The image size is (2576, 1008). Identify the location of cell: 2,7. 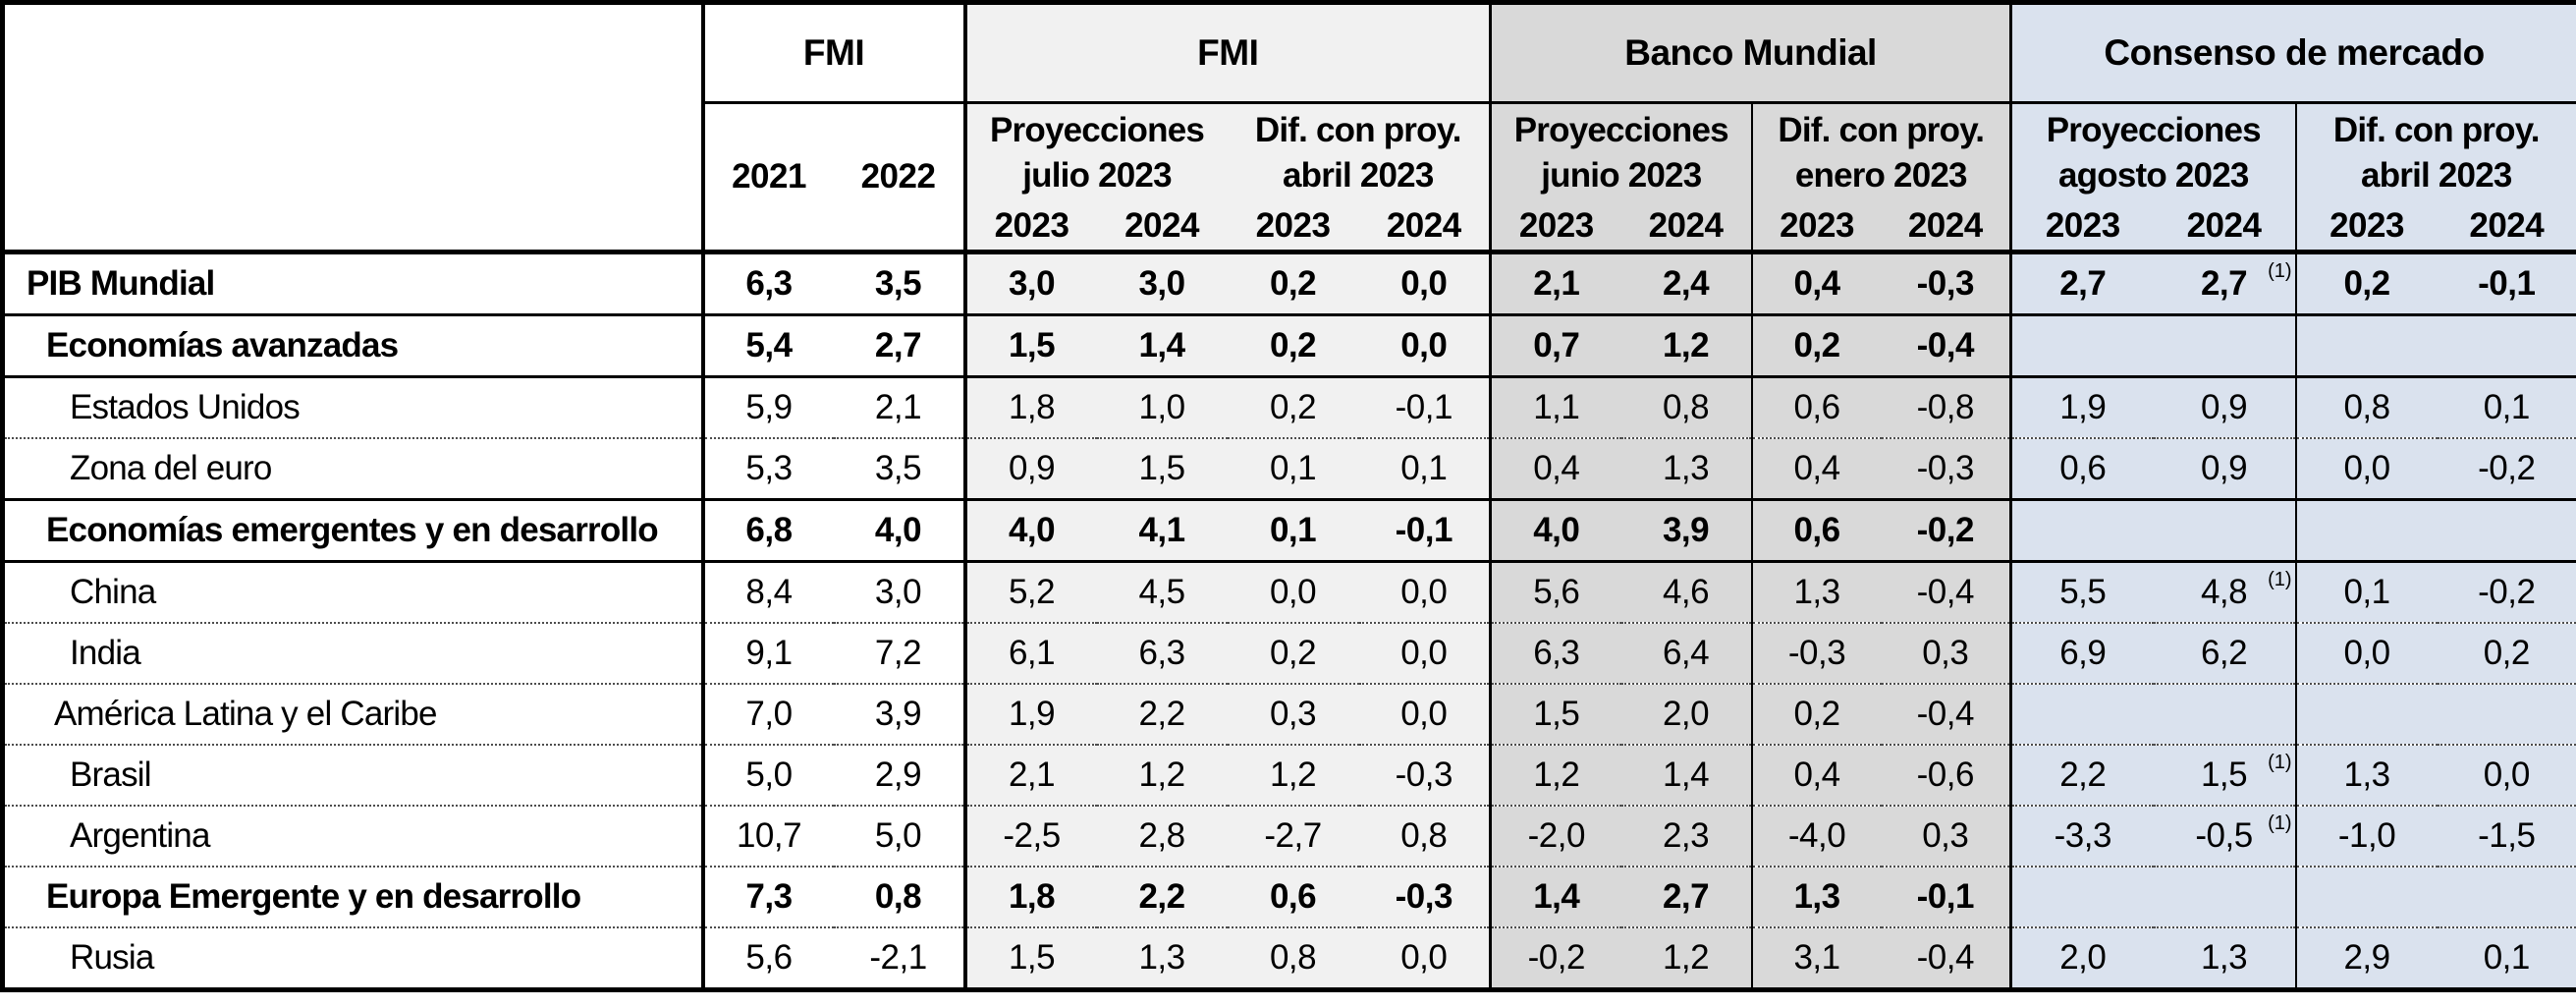
(1686, 897).